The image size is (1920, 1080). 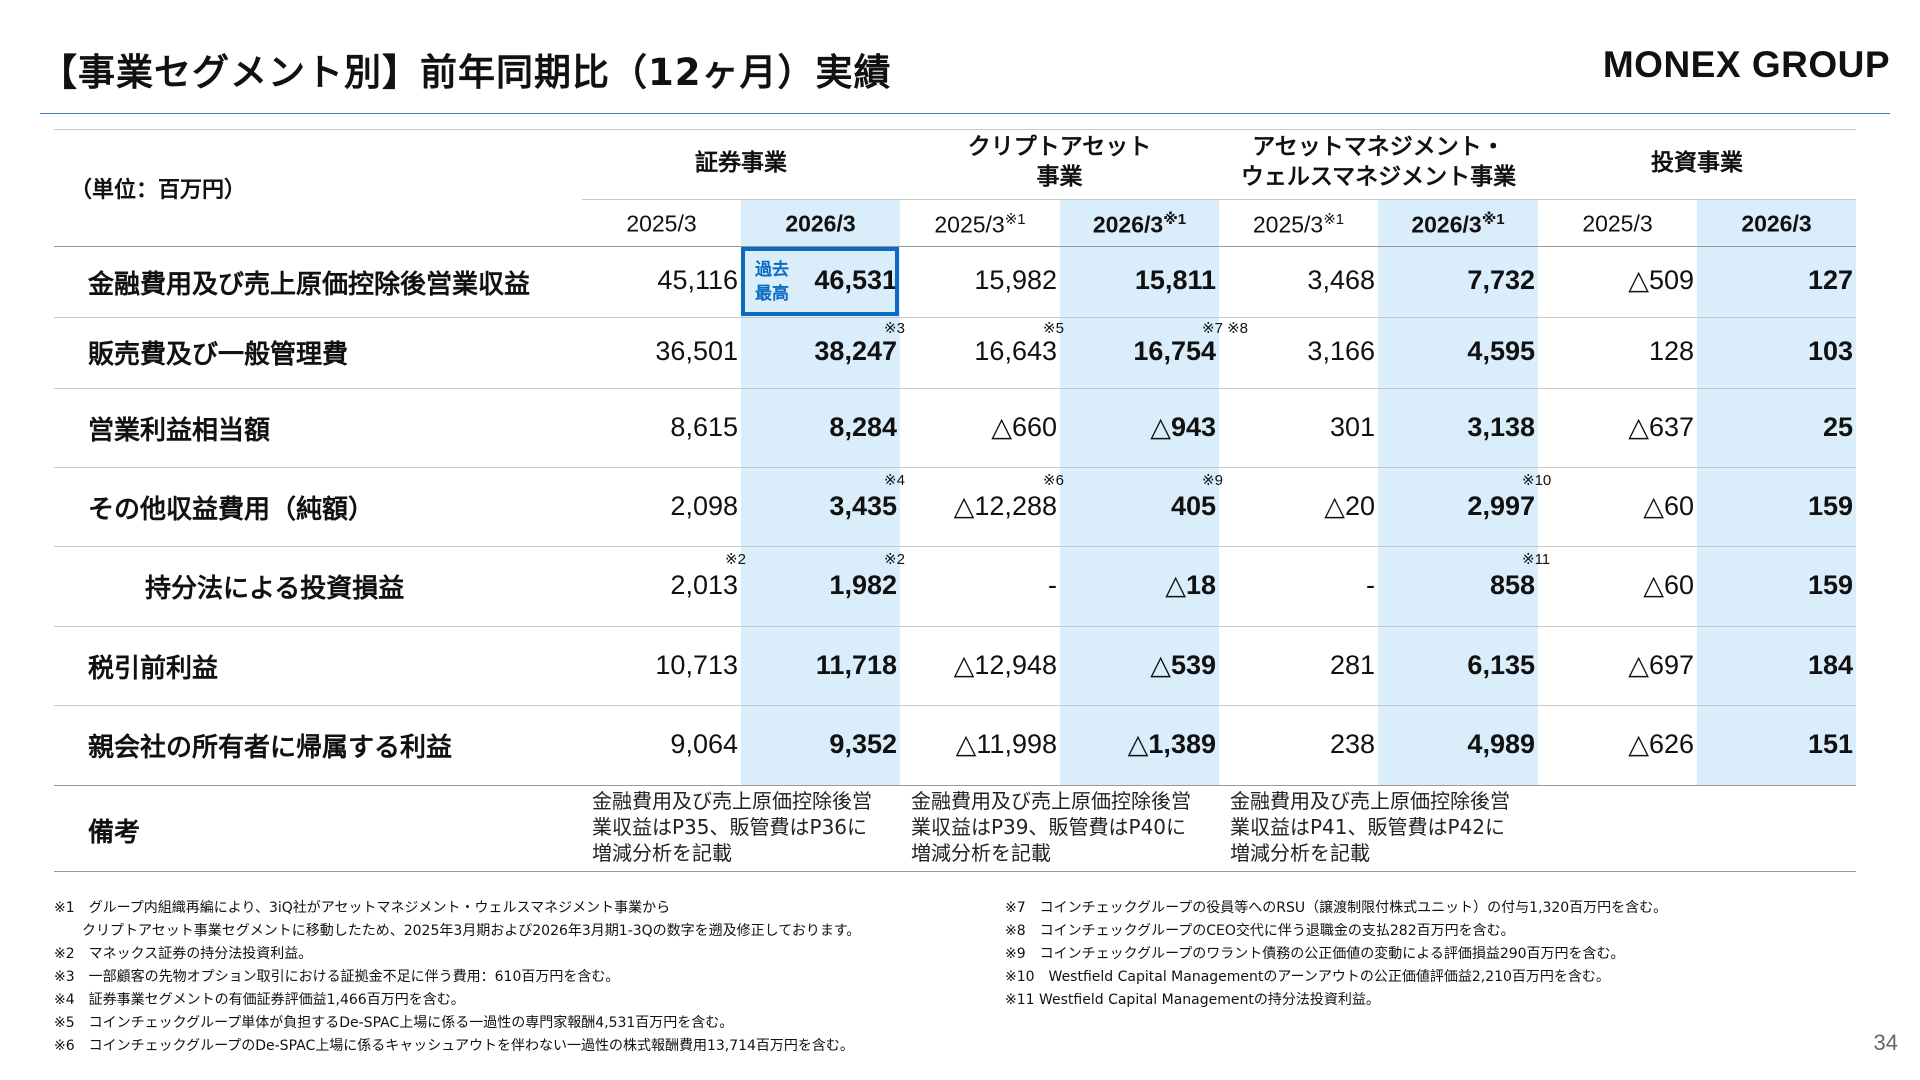 I want to click on value-cell: 4,989, so click(x=1501, y=744).